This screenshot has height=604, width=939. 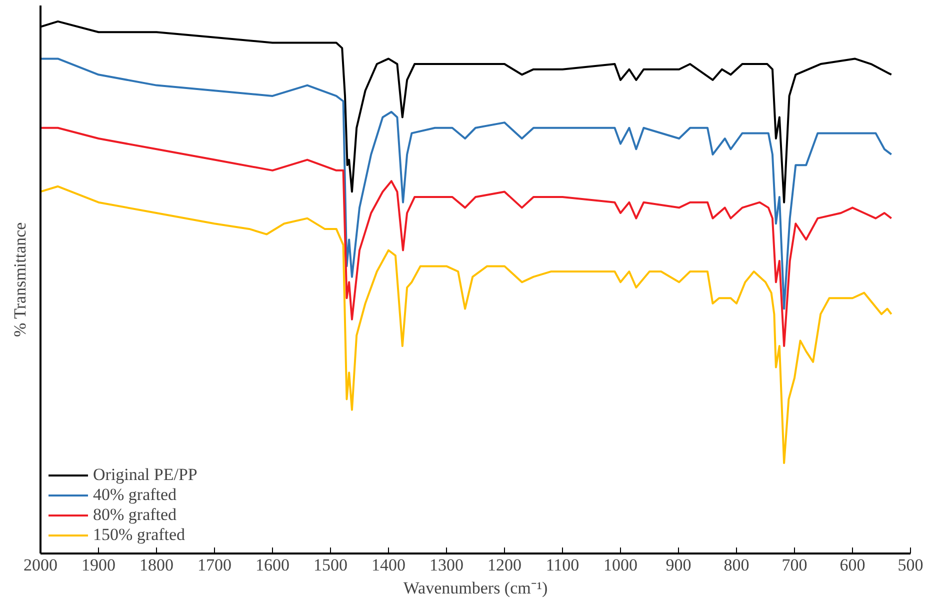 I want to click on x-tick-label: 1100, so click(x=563, y=565).